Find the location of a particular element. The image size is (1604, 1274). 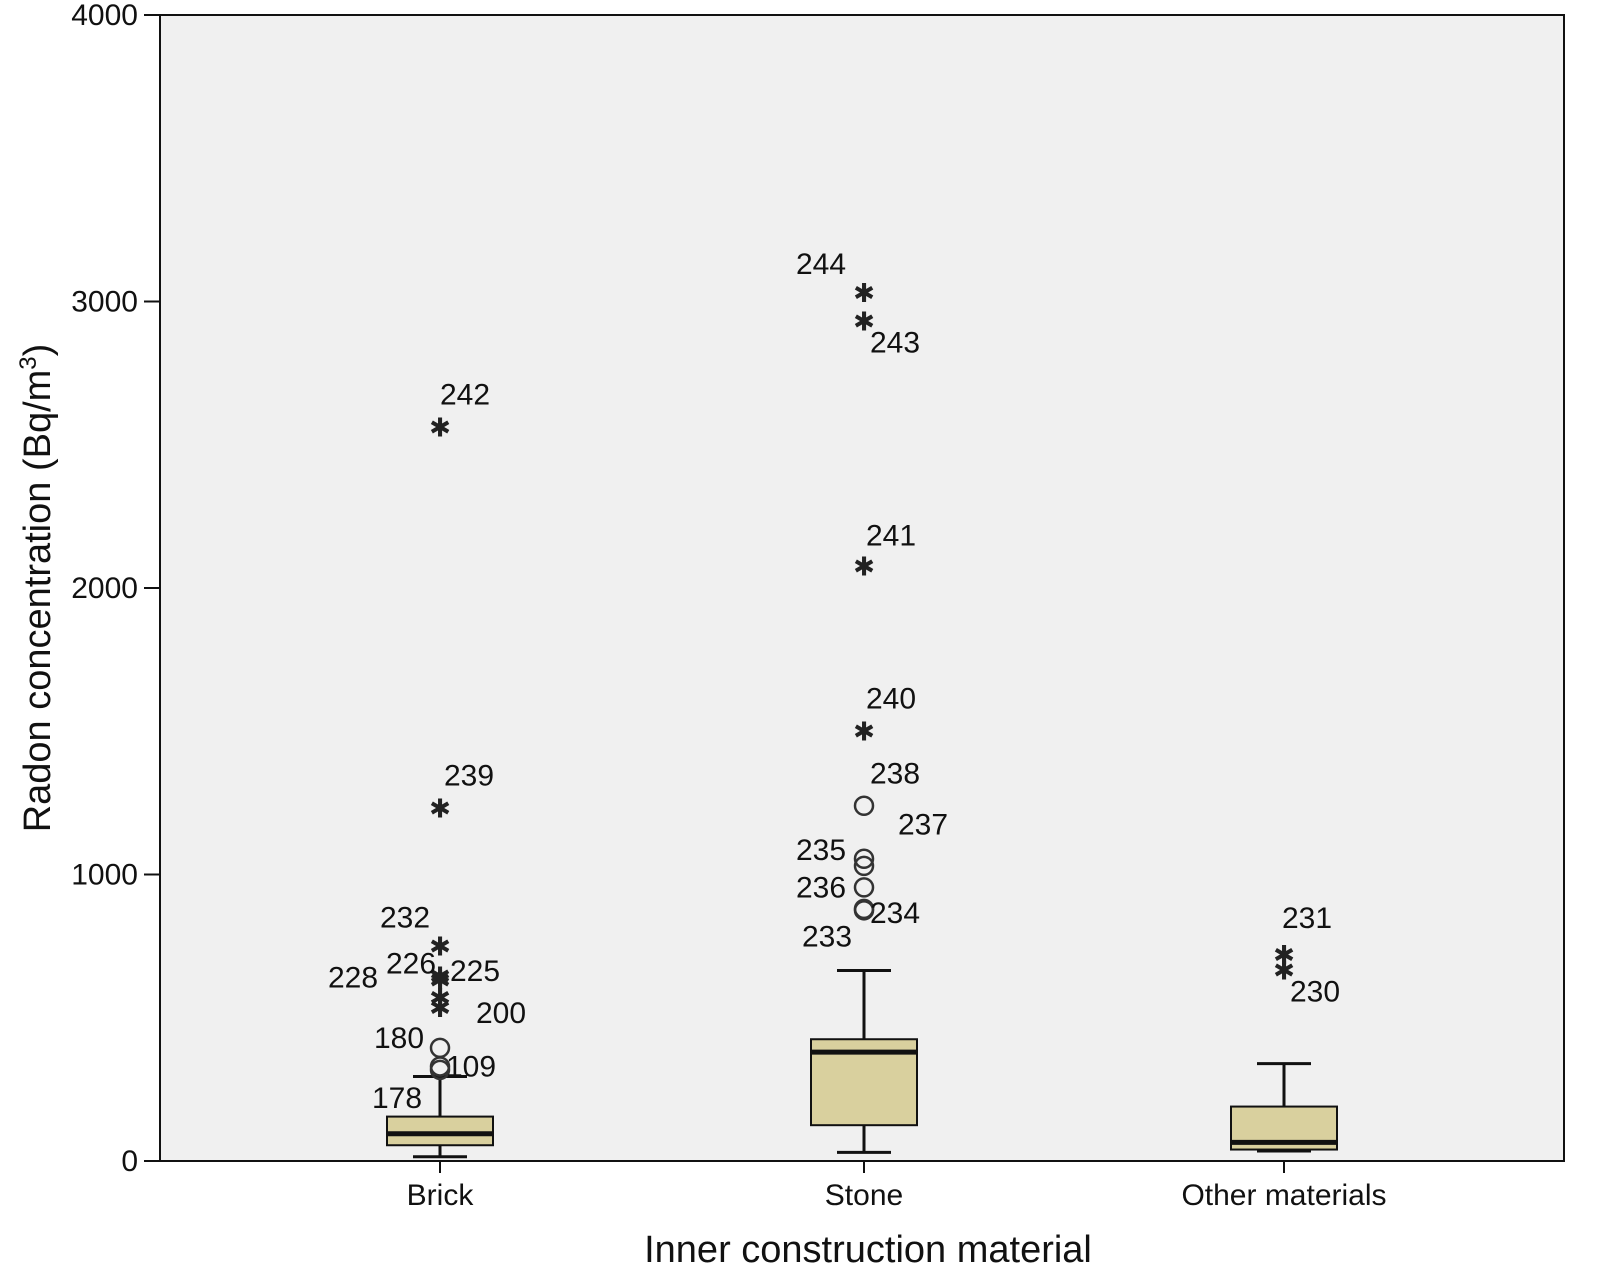

outlier-label-225: 225 is located at coordinates (475, 971).